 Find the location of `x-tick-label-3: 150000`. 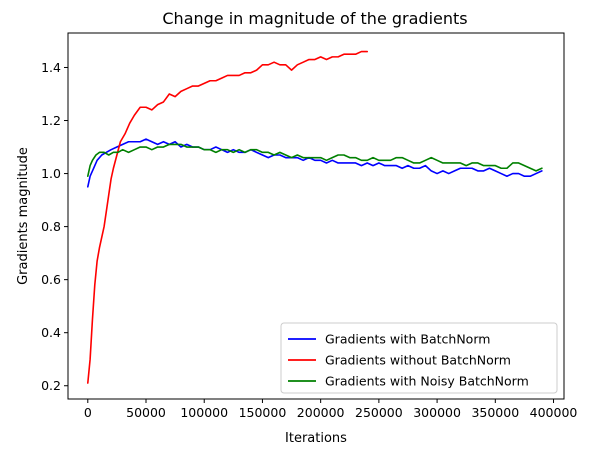

x-tick-label-3: 150000 is located at coordinates (263, 412).